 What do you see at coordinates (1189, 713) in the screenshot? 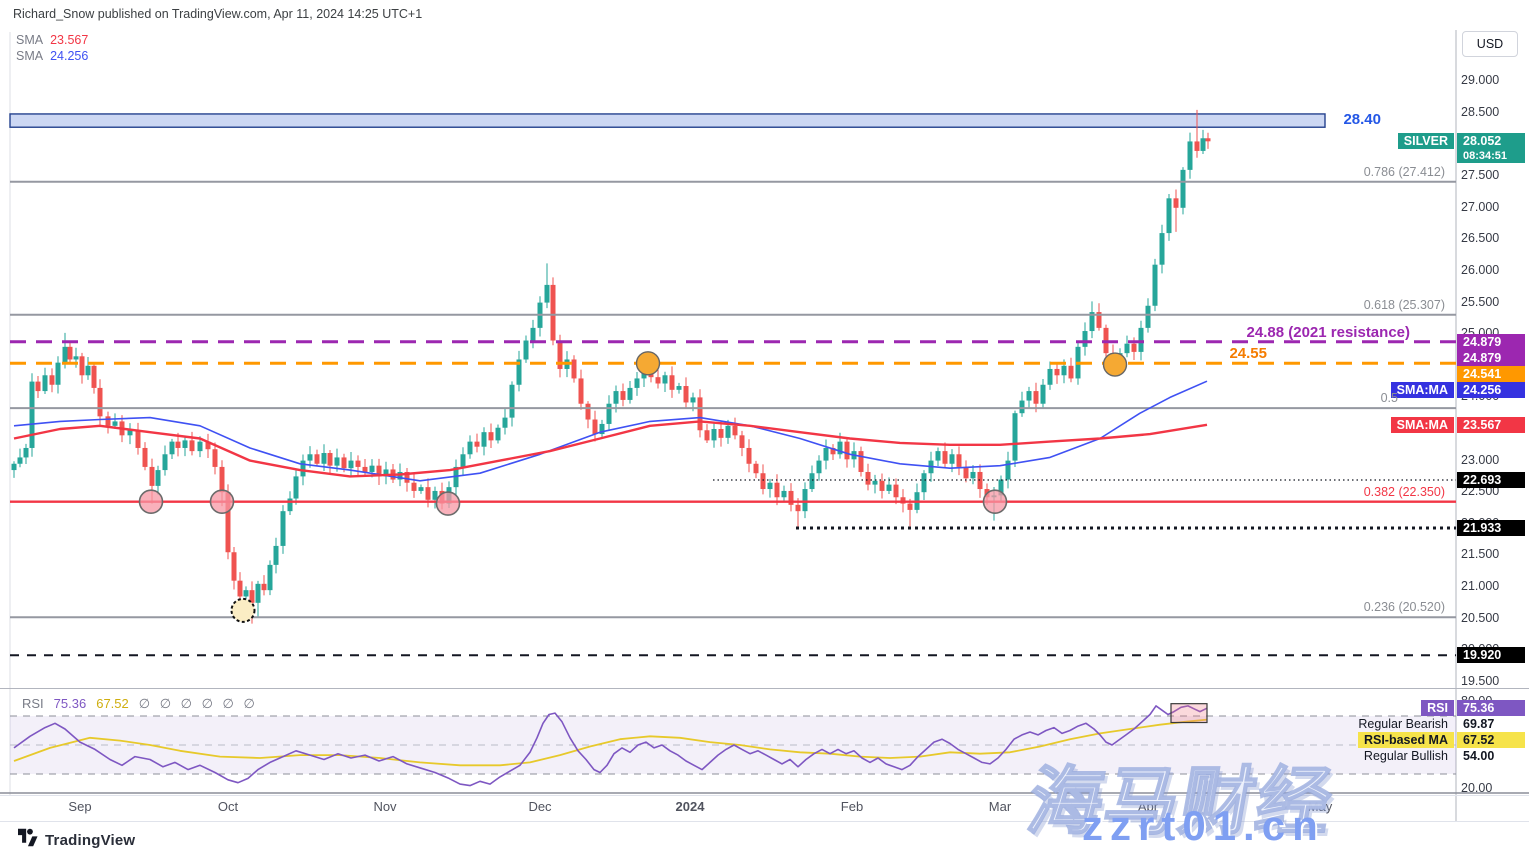
I see `rsi-highlight-box` at bounding box center [1189, 713].